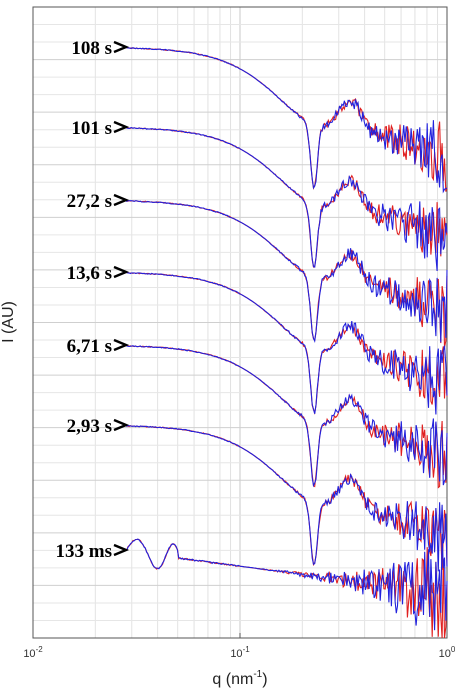 The image size is (457, 692). Describe the element at coordinates (257, 674) in the screenshot. I see `x-axis-label-exponent: -1` at that location.